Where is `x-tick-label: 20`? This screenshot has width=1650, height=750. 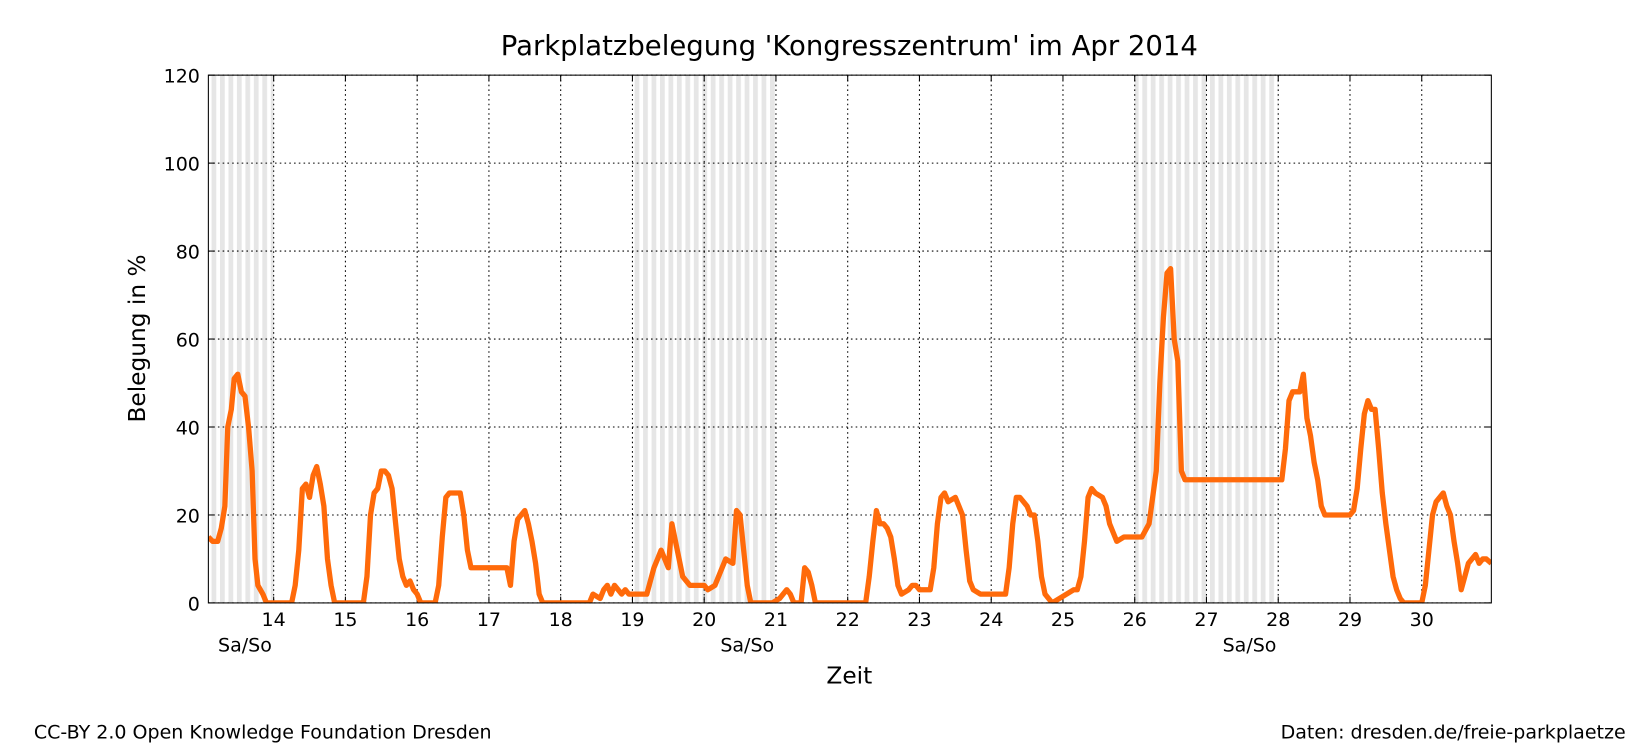
x-tick-label: 20 is located at coordinates (704, 620).